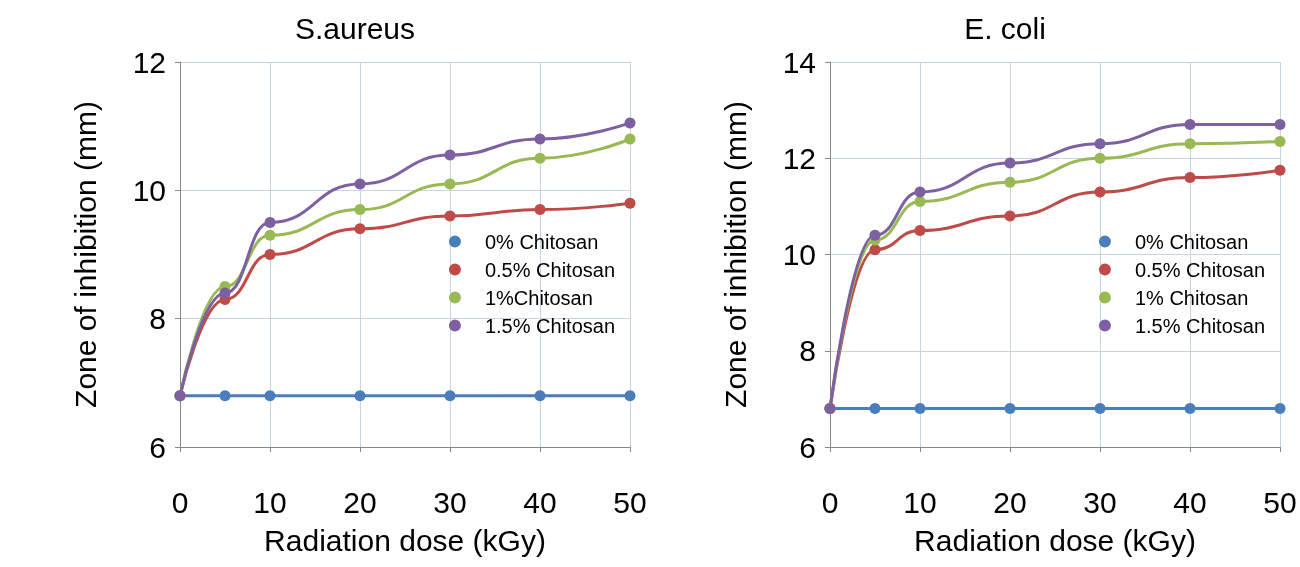 This screenshot has width=1300, height=567. Describe the element at coordinates (1005, 28) in the screenshot. I see `chart-title: E. coli` at that location.